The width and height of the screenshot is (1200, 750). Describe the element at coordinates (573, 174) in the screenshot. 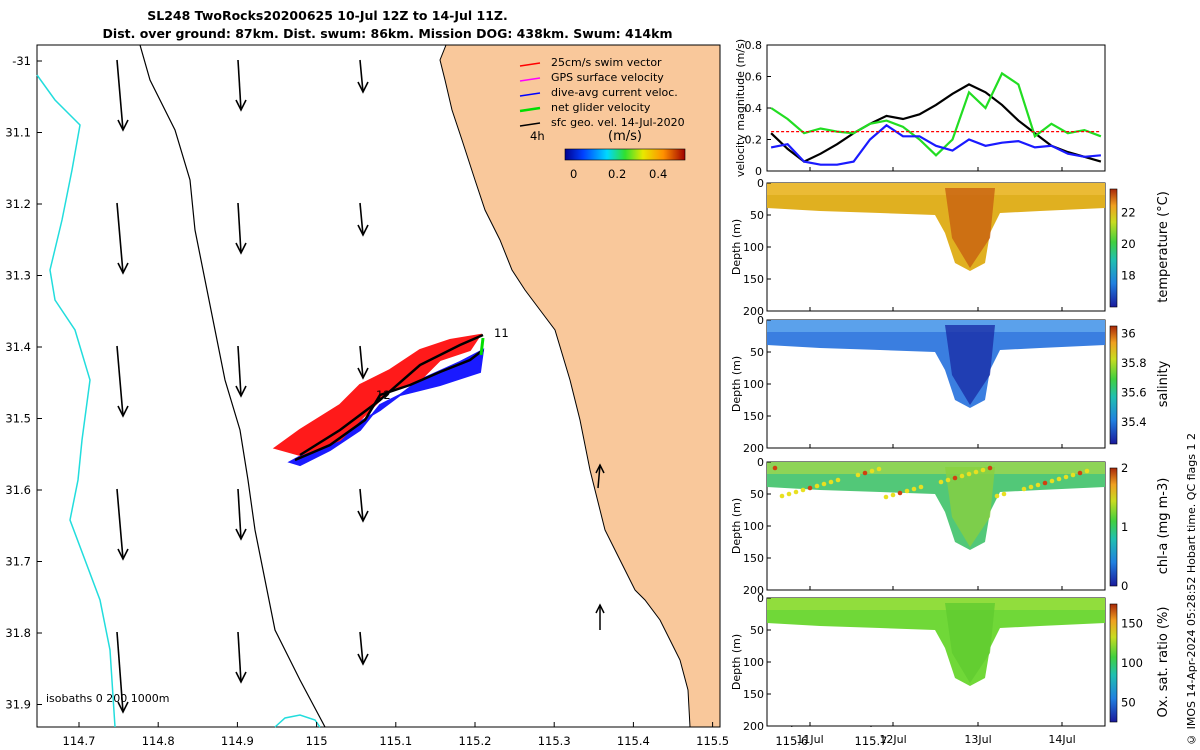

I see `colorbar-tick-0: 0` at that location.